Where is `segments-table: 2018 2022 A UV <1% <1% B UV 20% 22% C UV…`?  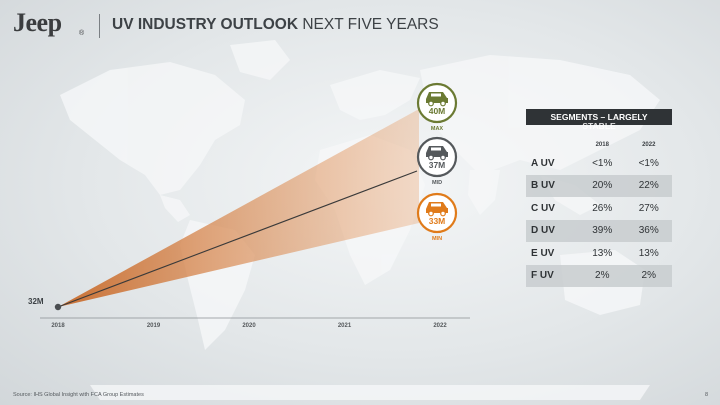 segments-table: 2018 2022 A UV <1% <1% B UV 20% 22% C UV… is located at coordinates (599, 212).